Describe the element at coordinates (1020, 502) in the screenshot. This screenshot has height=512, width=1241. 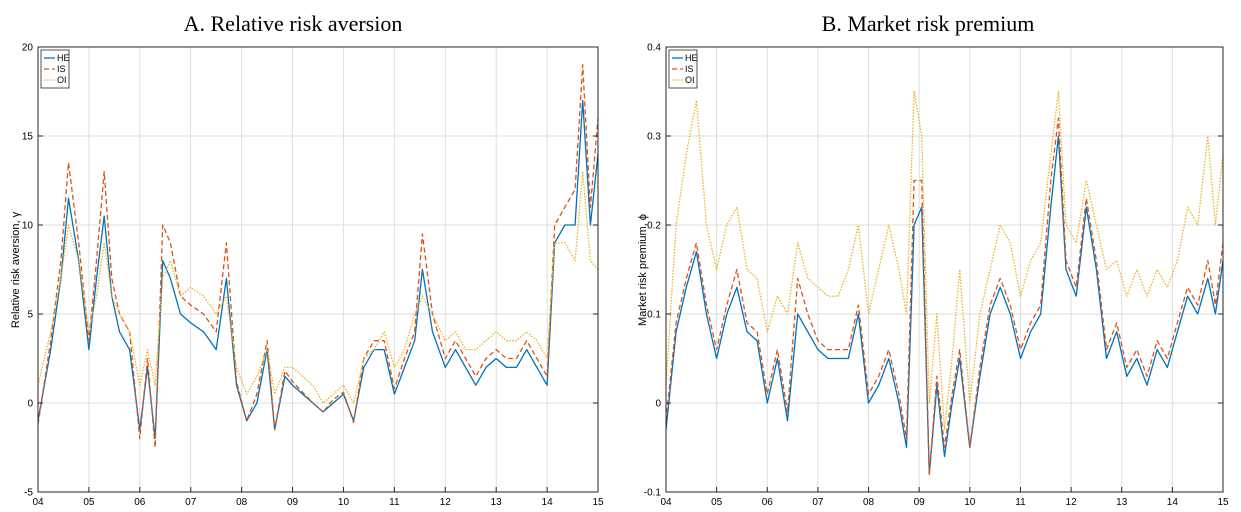
I see `panel-b-xtick-label: 11` at that location.